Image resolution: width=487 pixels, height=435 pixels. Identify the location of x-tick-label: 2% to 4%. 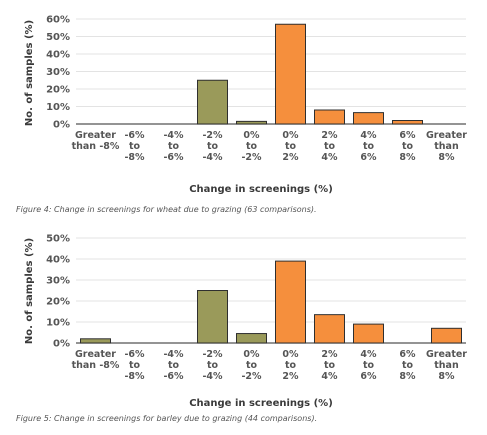
(329, 365).